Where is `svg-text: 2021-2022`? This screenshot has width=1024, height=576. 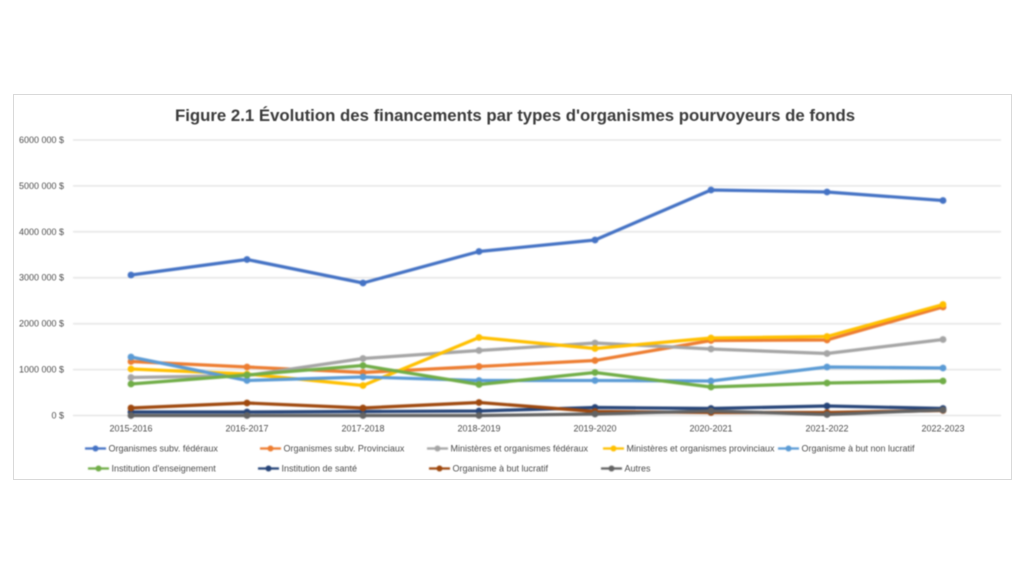
svg-text: 2021-2022 is located at coordinates (826, 429).